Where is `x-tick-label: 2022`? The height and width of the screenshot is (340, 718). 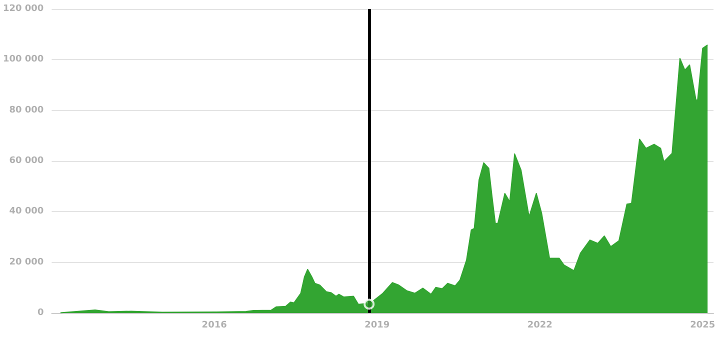
x-tick-label: 2022 is located at coordinates (539, 325).